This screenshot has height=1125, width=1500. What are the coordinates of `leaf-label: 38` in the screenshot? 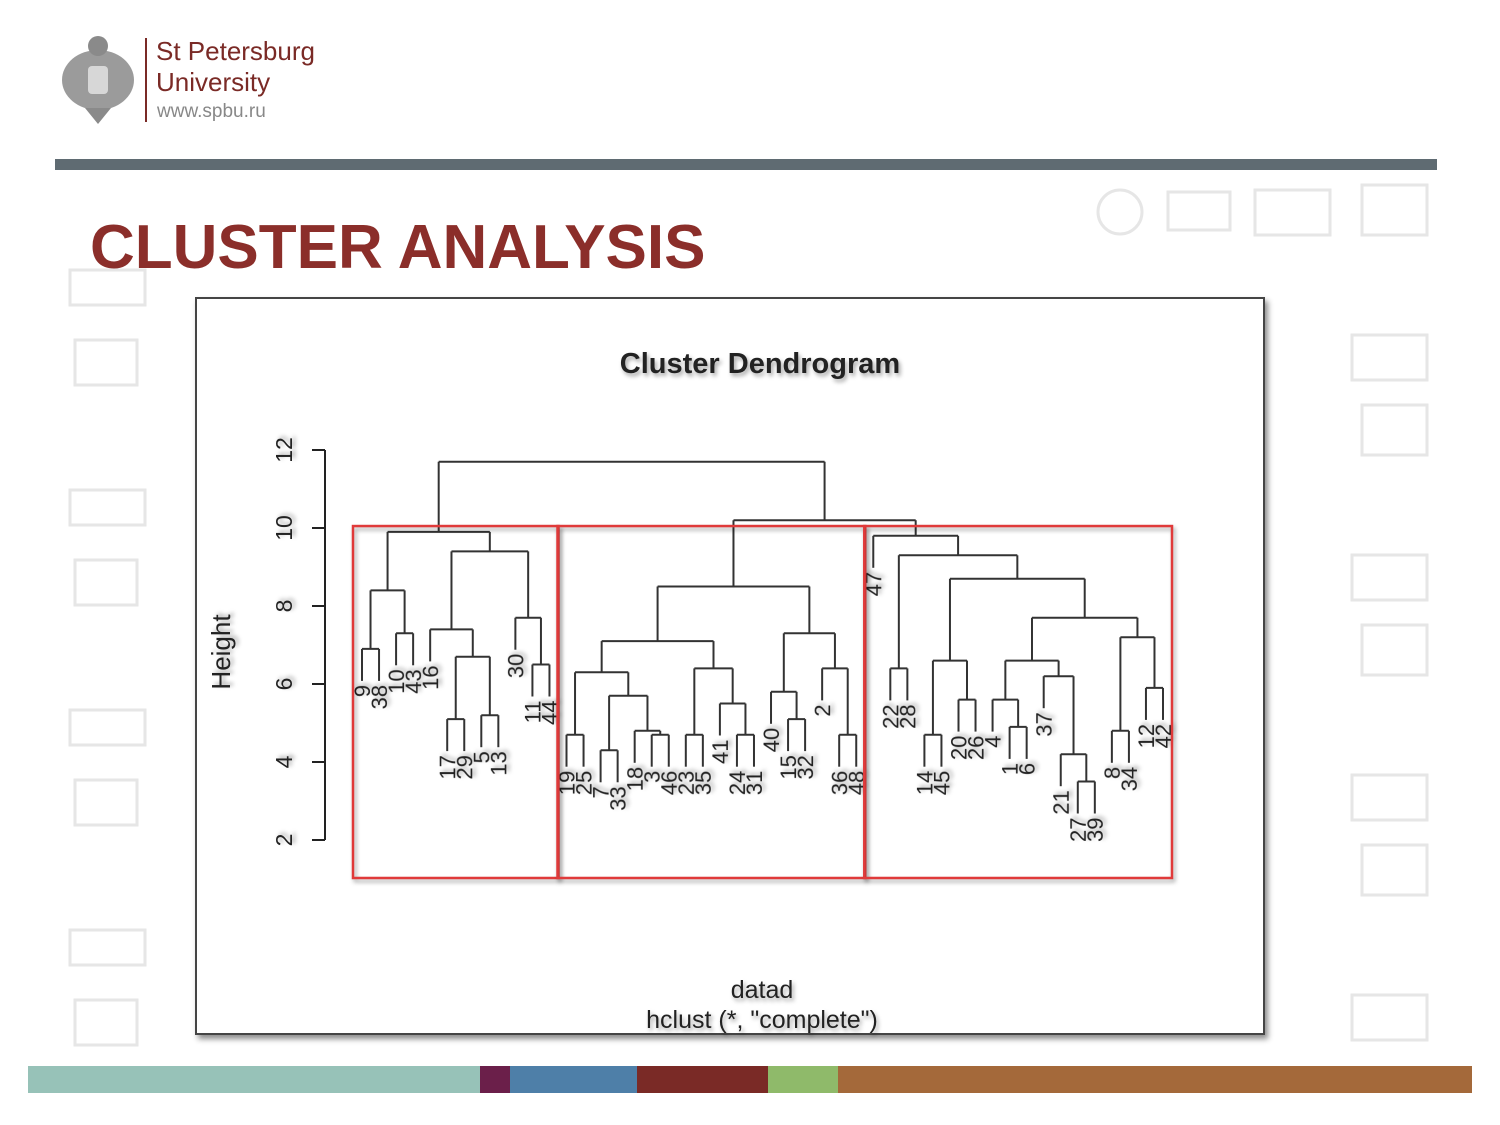 It's located at (379, 697).